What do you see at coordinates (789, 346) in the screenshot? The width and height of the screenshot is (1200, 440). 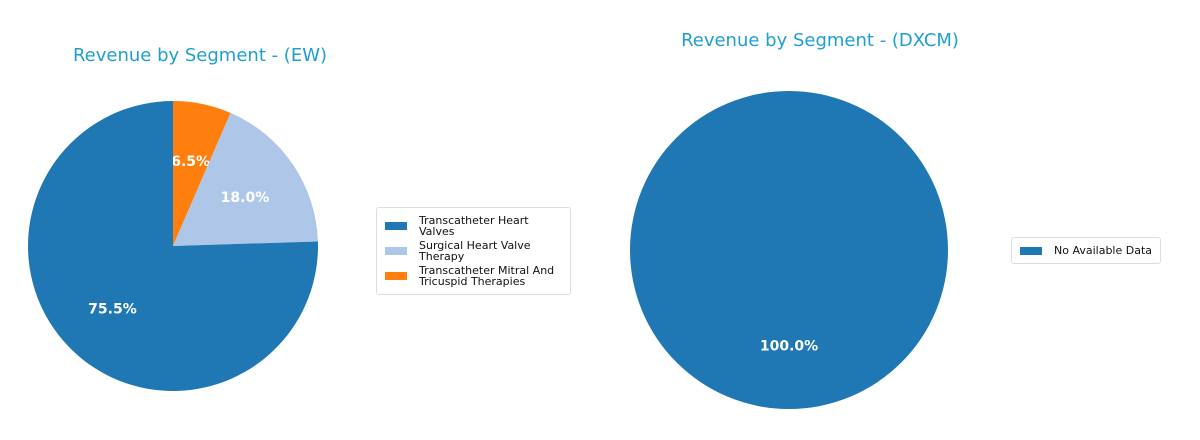 I see `pct-label: 100.0%` at bounding box center [789, 346].